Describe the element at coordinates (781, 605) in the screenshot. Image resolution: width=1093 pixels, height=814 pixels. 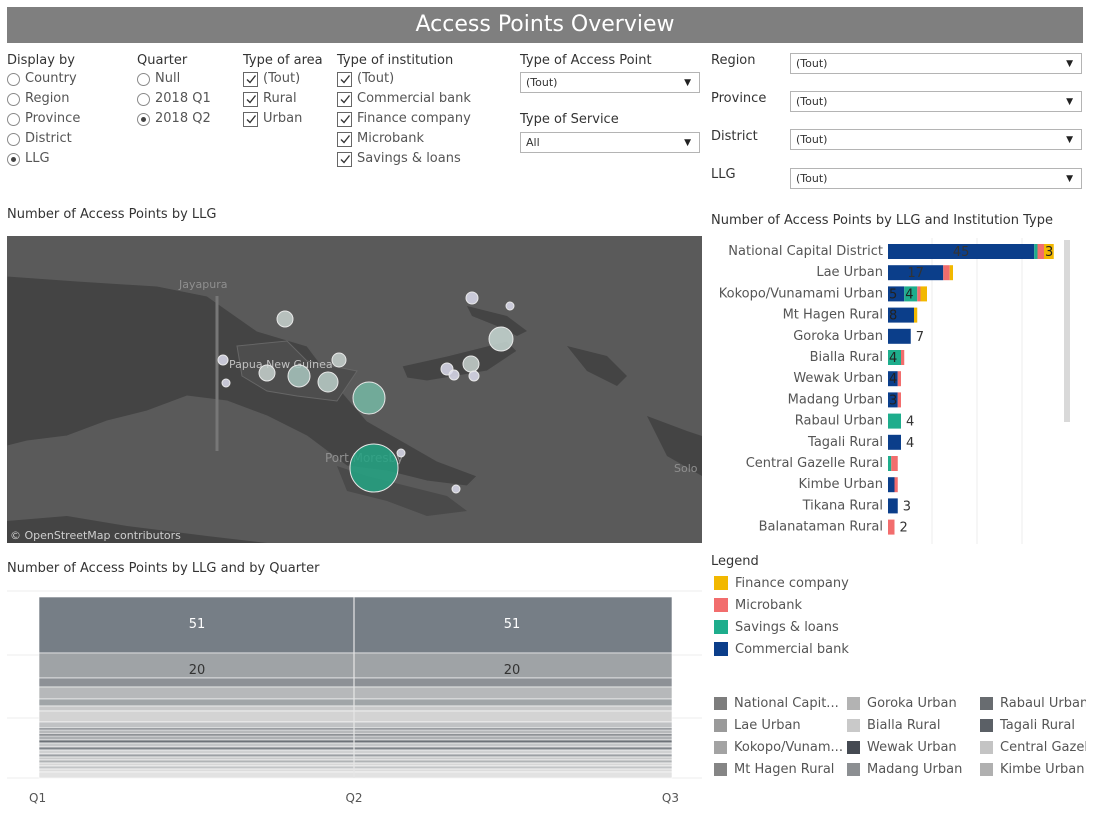
I see `legend-item-microbank: Microbank` at that location.